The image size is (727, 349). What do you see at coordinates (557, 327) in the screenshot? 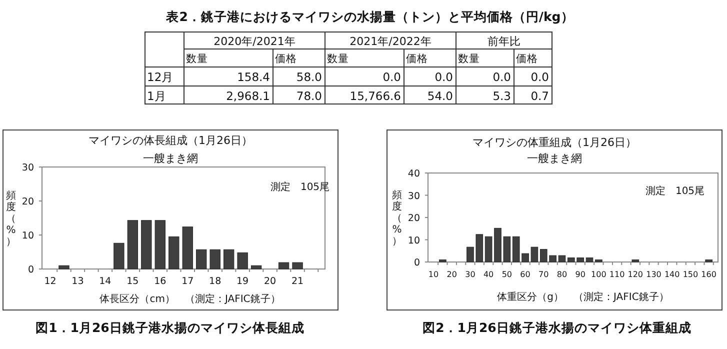
I see `caption: 図2．1月26日銚子港水揚のマイワシ体重組成` at bounding box center [557, 327].